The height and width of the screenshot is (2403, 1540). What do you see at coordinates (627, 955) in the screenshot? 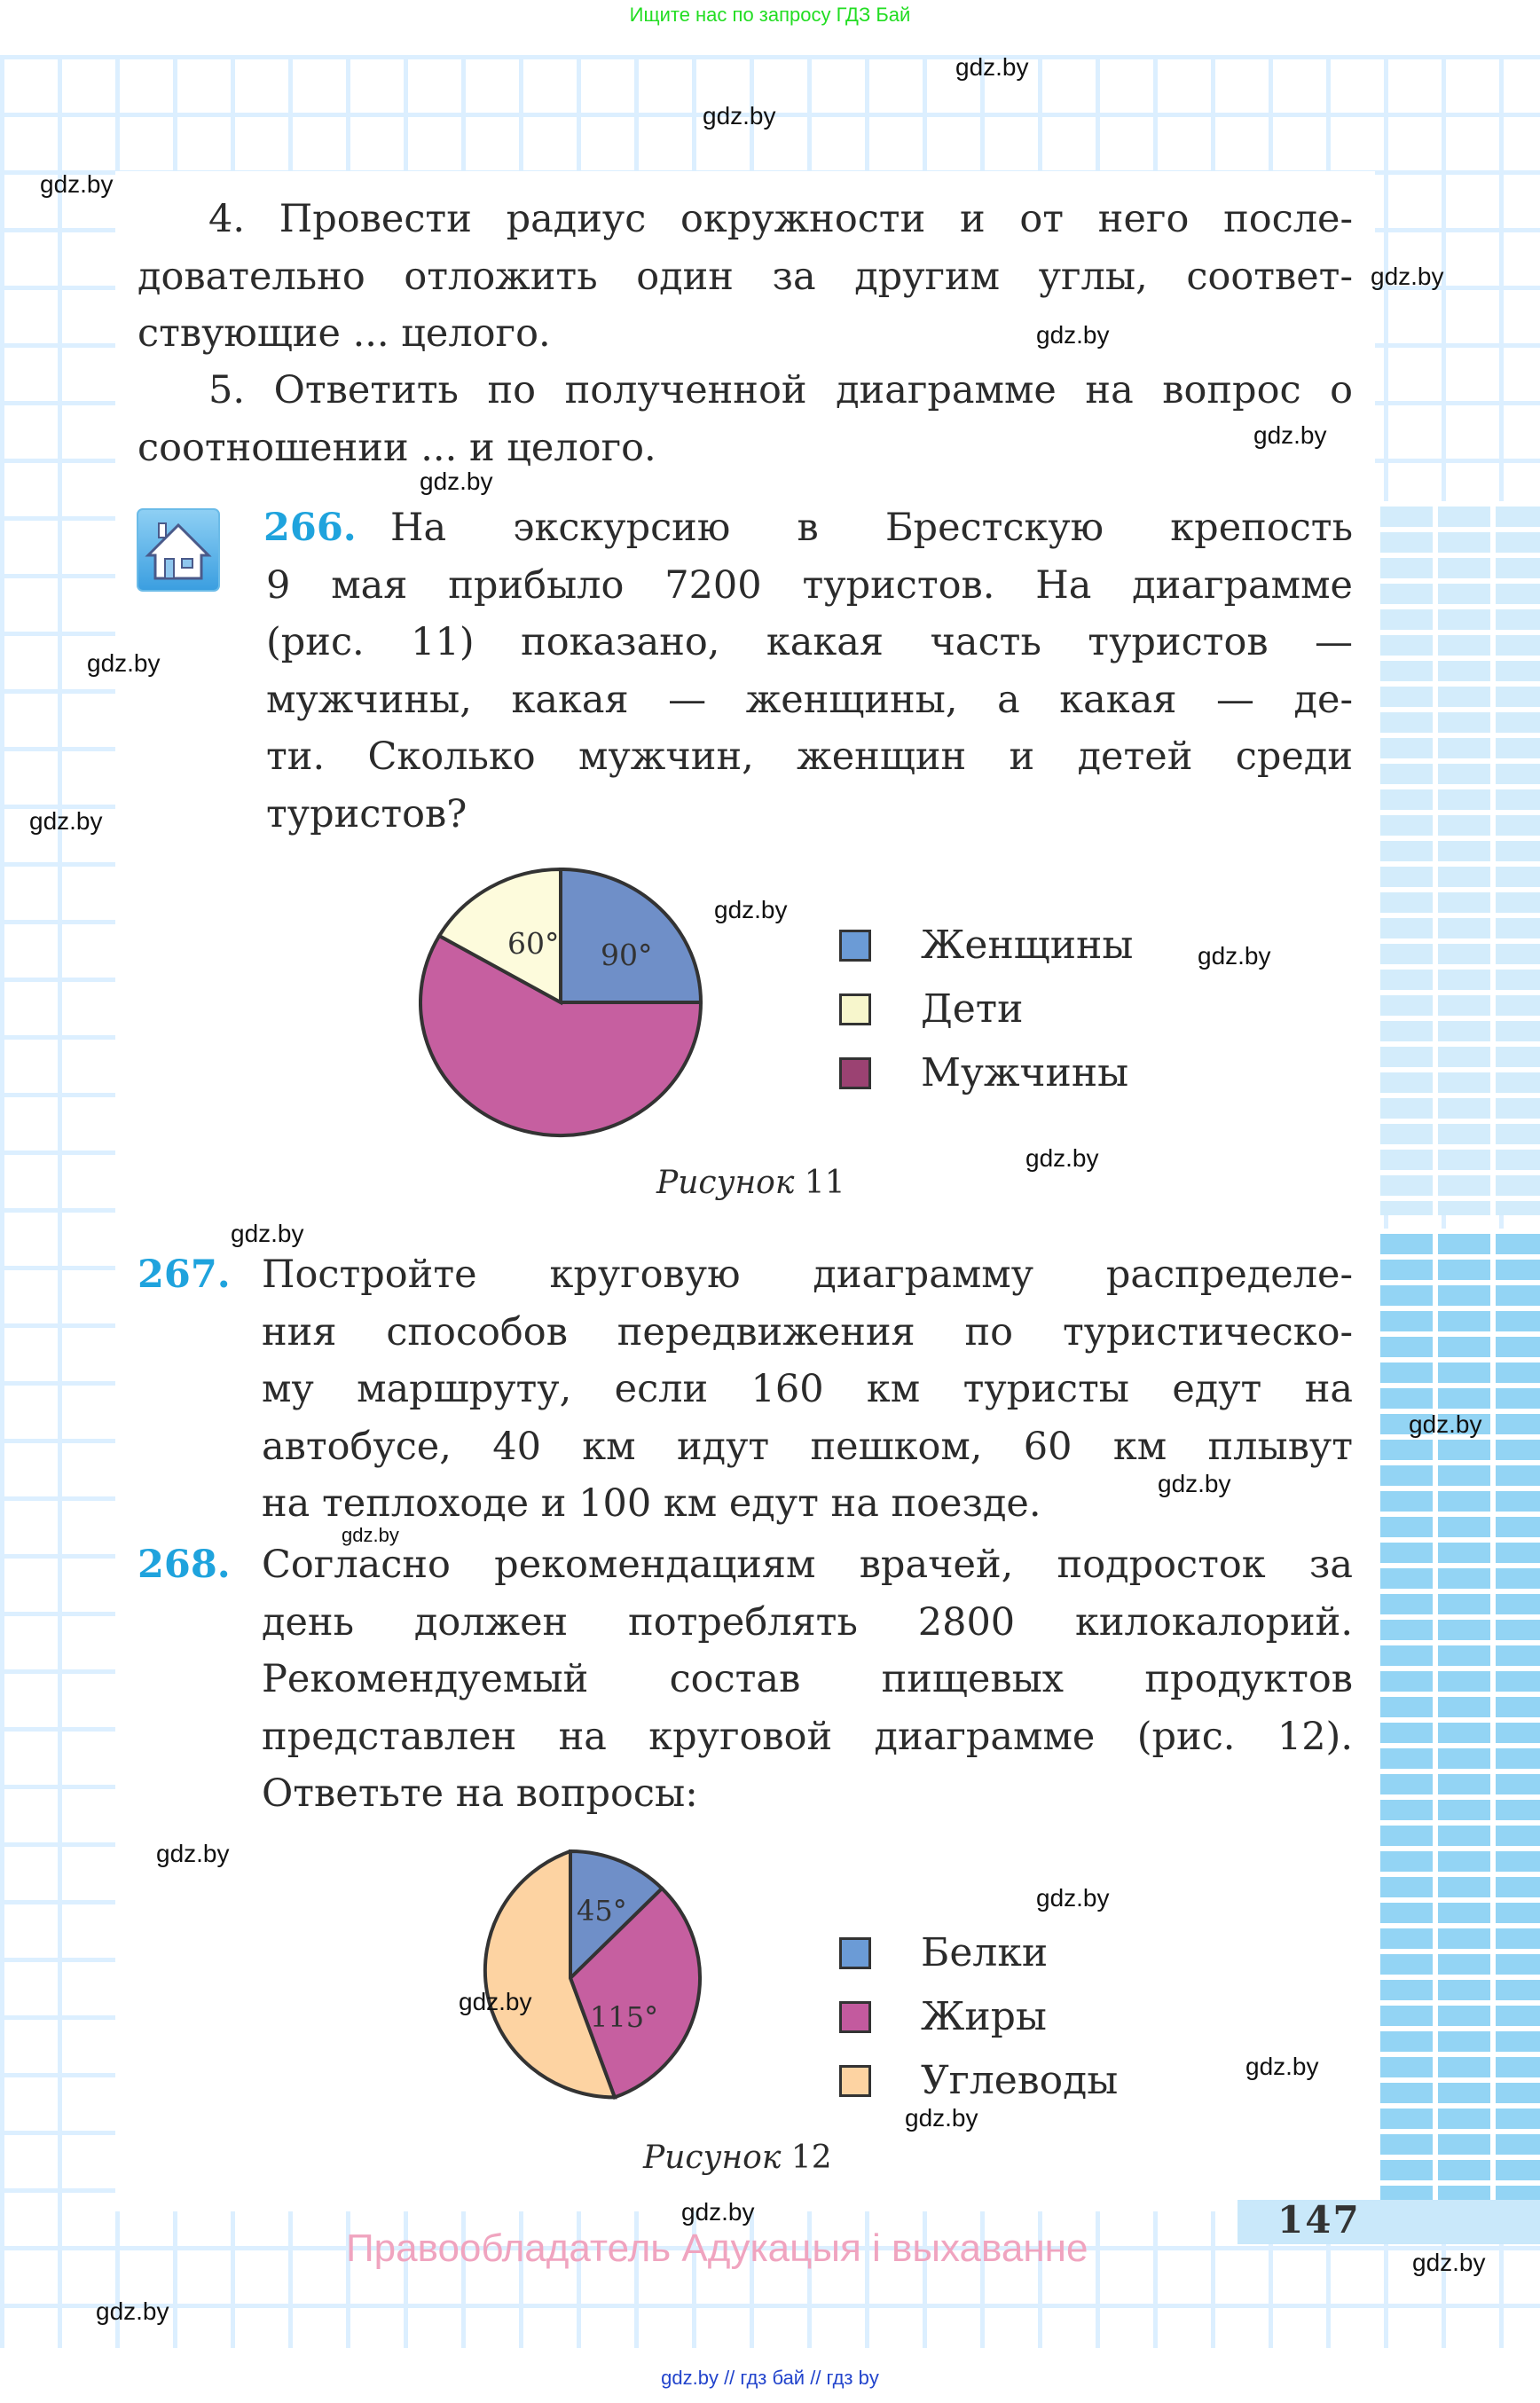
I see `svg-text: 90°` at bounding box center [627, 955].